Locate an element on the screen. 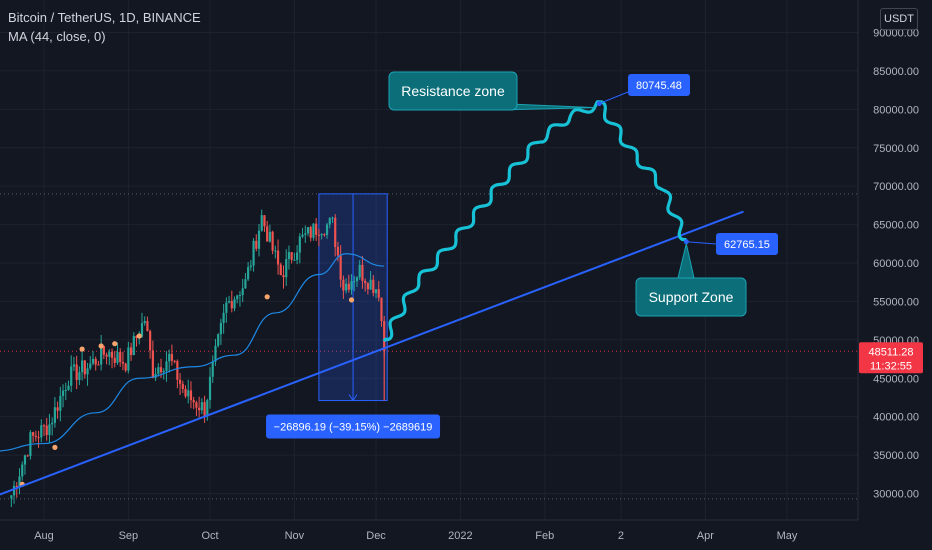 Image resolution: width=932 pixels, height=550 pixels. projection-line is located at coordinates (535, 221).